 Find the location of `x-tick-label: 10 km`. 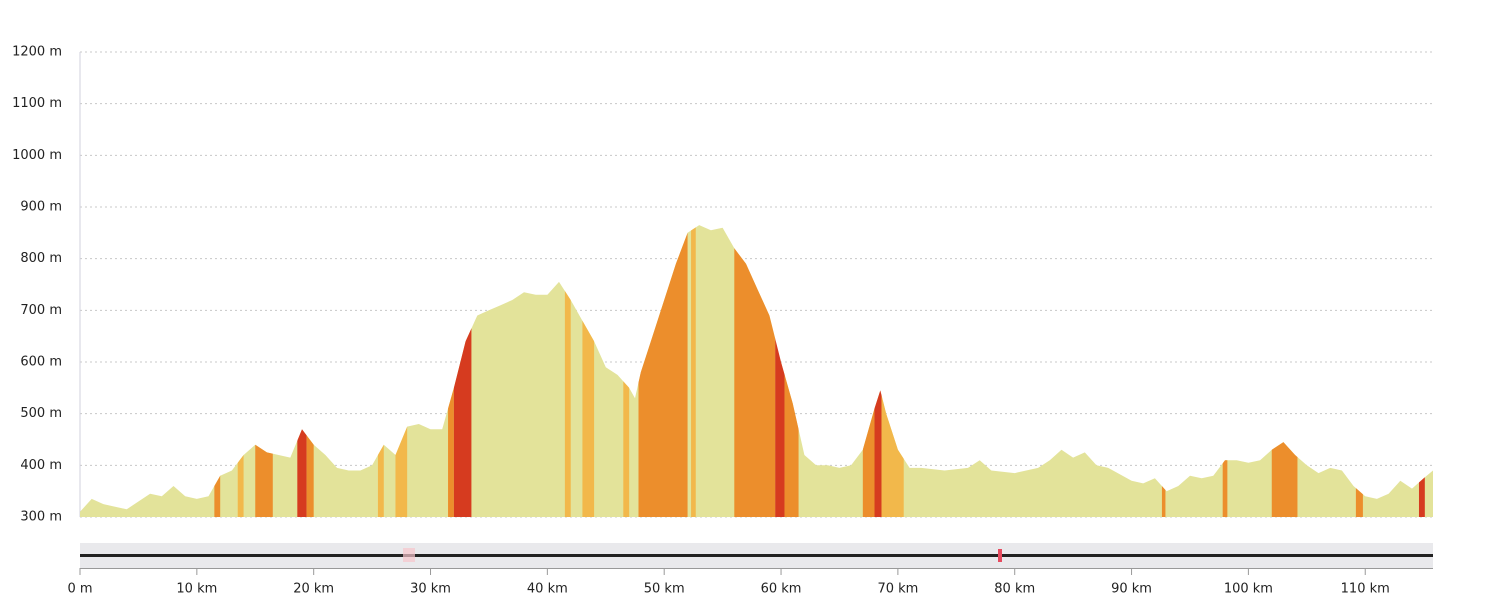

x-tick-label: 10 km is located at coordinates (196, 589).